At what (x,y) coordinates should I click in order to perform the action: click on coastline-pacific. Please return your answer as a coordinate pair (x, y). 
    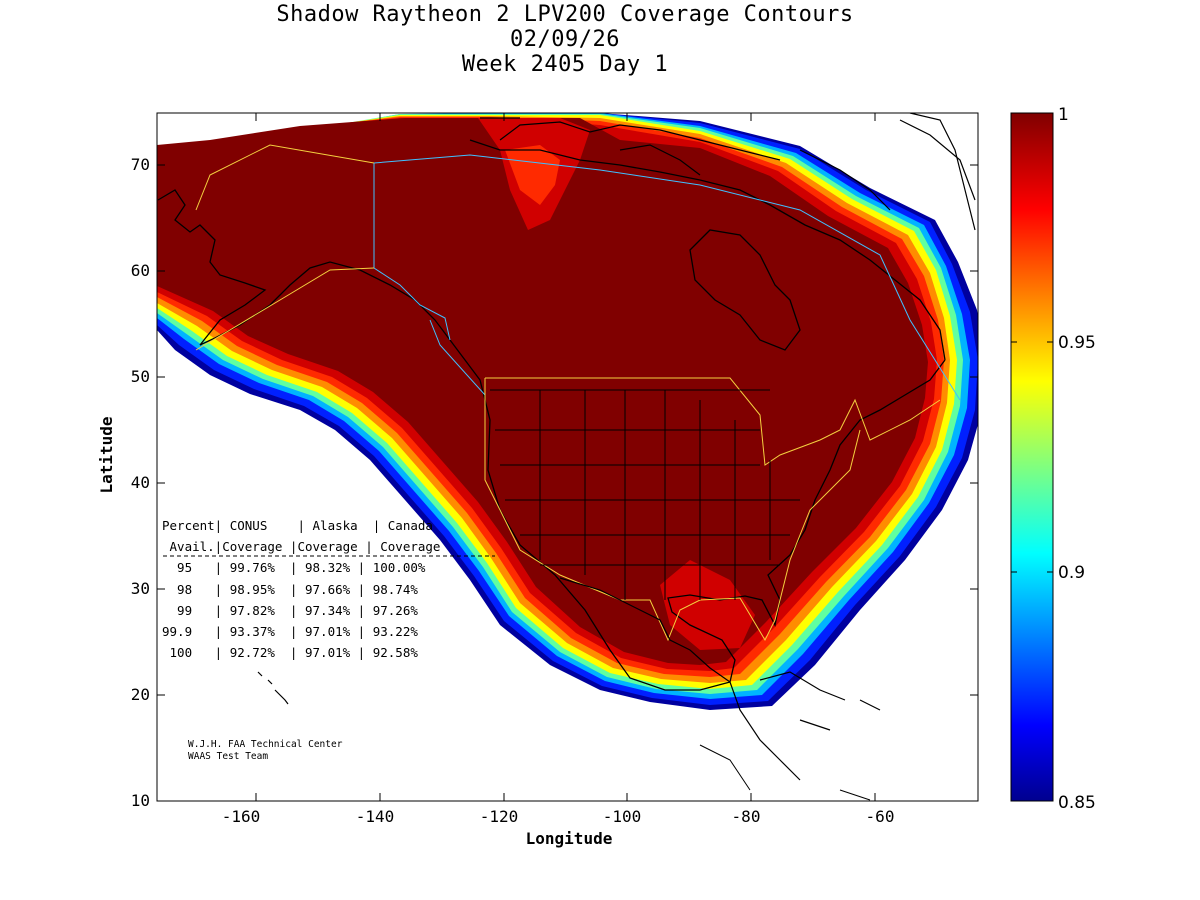
    Looking at the image, I should click on (590, 515).